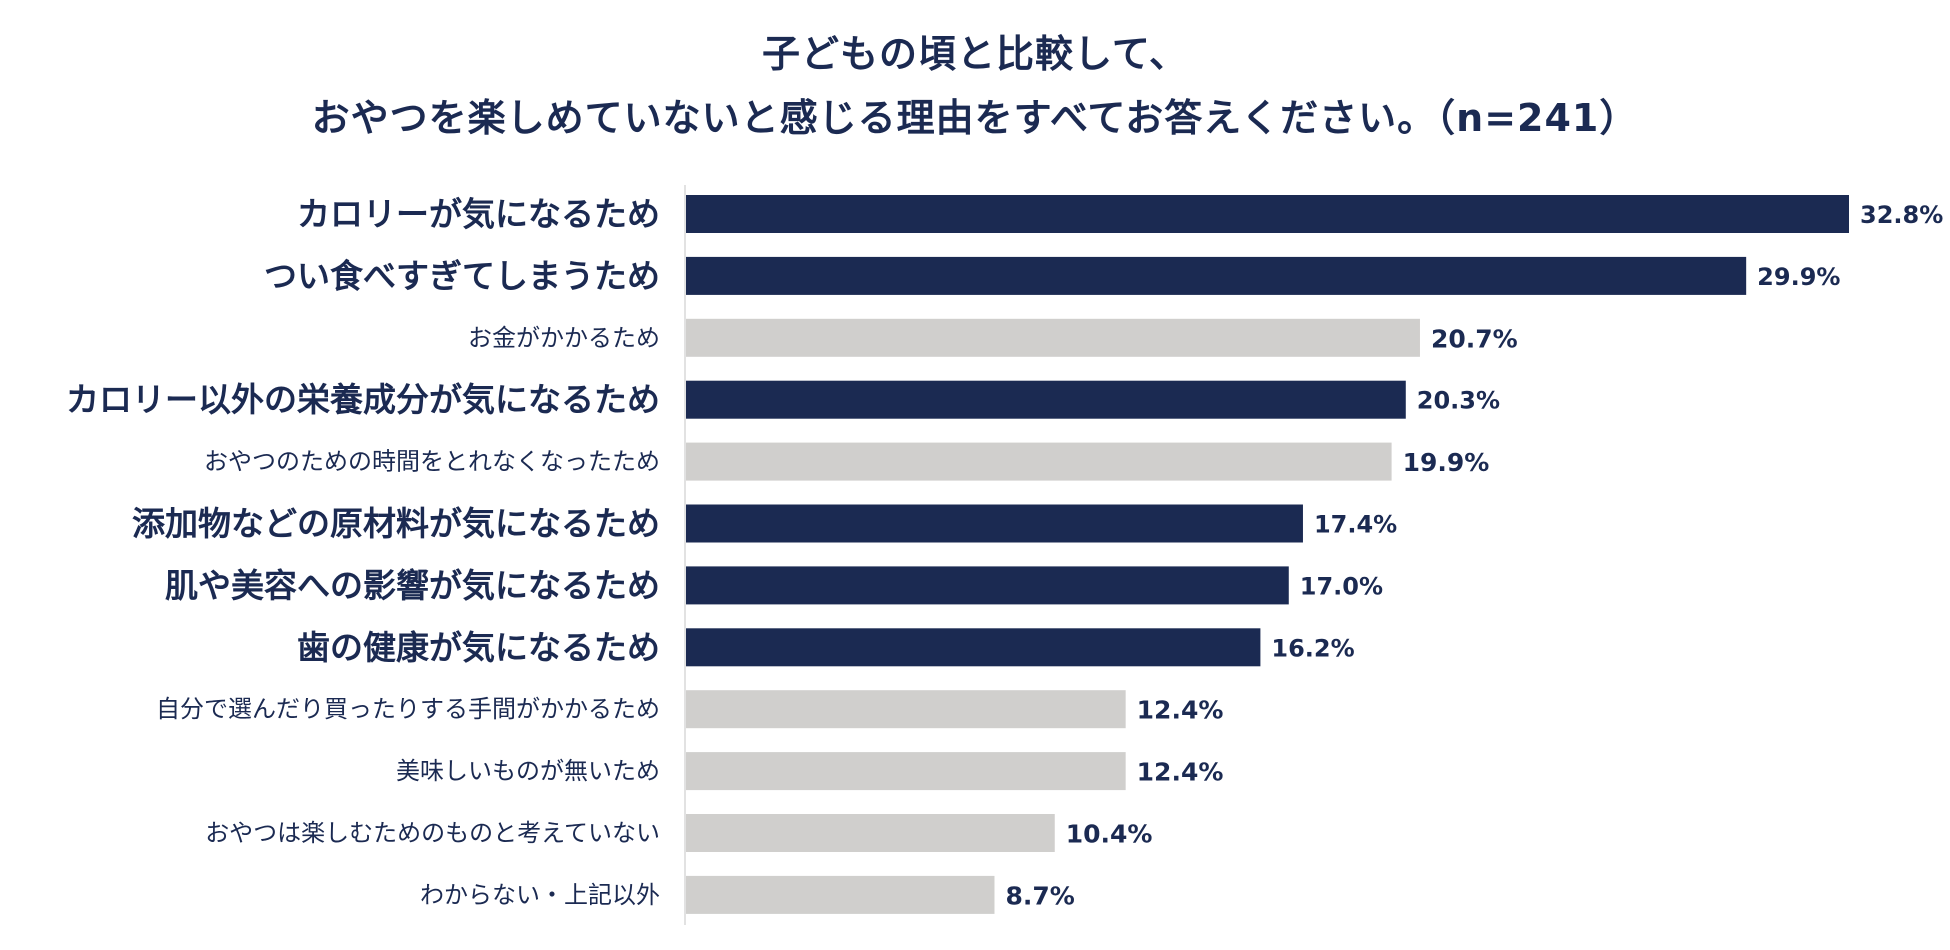 The image size is (1950, 950). Describe the element at coordinates (1109, 834) in the screenshot. I see `value-label-11: 10.4%` at that location.